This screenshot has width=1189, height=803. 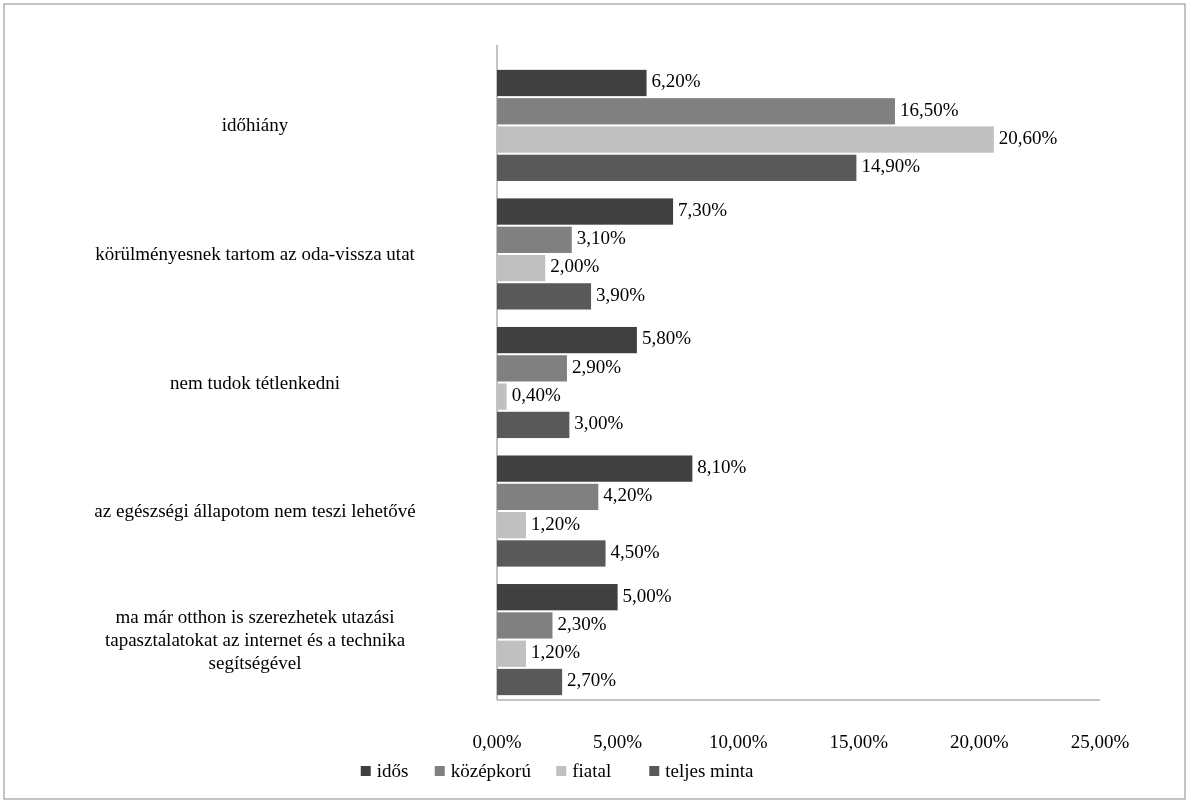 What do you see at coordinates (979, 741) in the screenshot?
I see `x-tick-label: 20,00%` at bounding box center [979, 741].